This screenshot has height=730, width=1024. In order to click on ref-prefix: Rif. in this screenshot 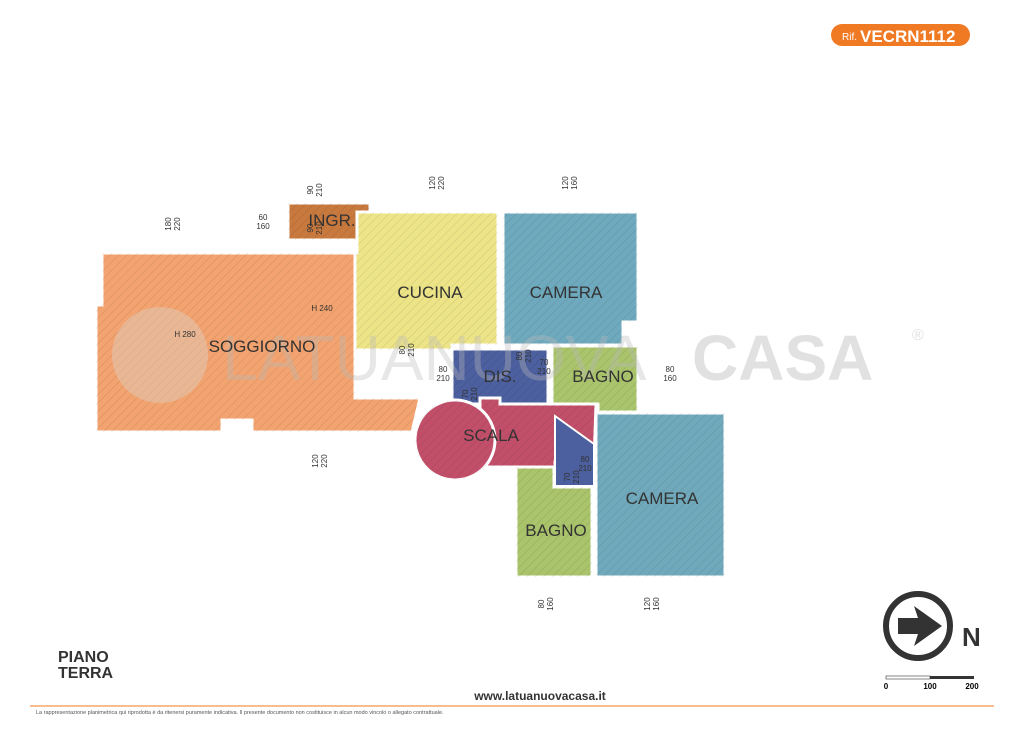, I will do `click(849, 37)`.